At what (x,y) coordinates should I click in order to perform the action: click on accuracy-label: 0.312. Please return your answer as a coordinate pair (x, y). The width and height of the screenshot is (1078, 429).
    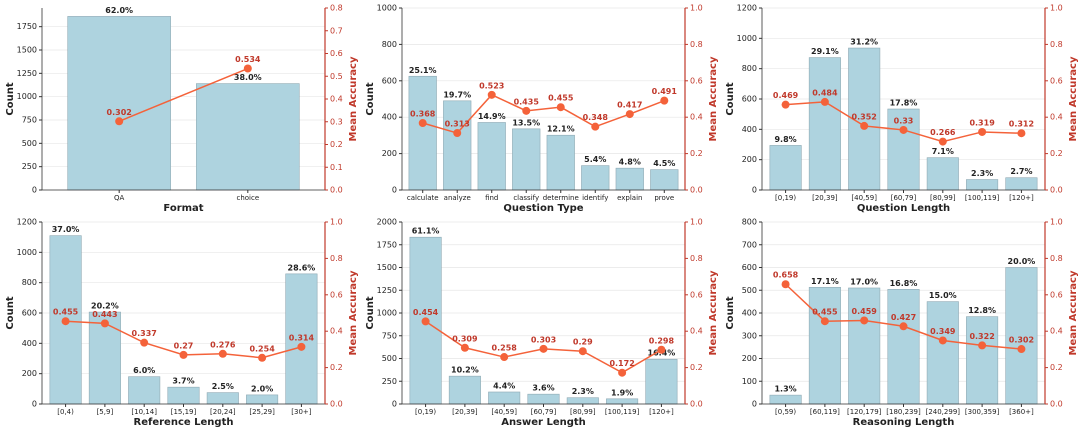
    Looking at the image, I should click on (1021, 124).